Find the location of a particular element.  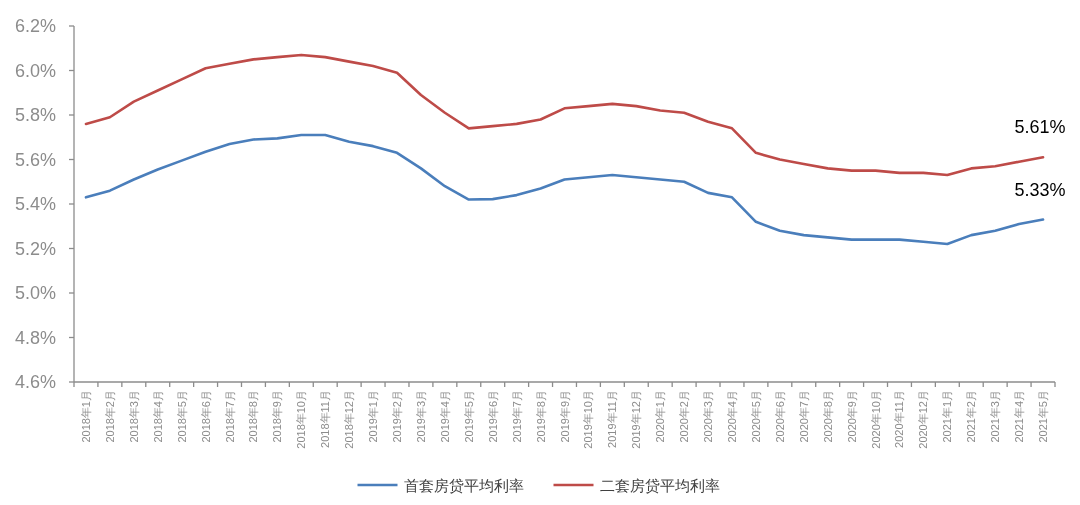

x-tick-label: 2019年3月 is located at coordinates (420, 416).